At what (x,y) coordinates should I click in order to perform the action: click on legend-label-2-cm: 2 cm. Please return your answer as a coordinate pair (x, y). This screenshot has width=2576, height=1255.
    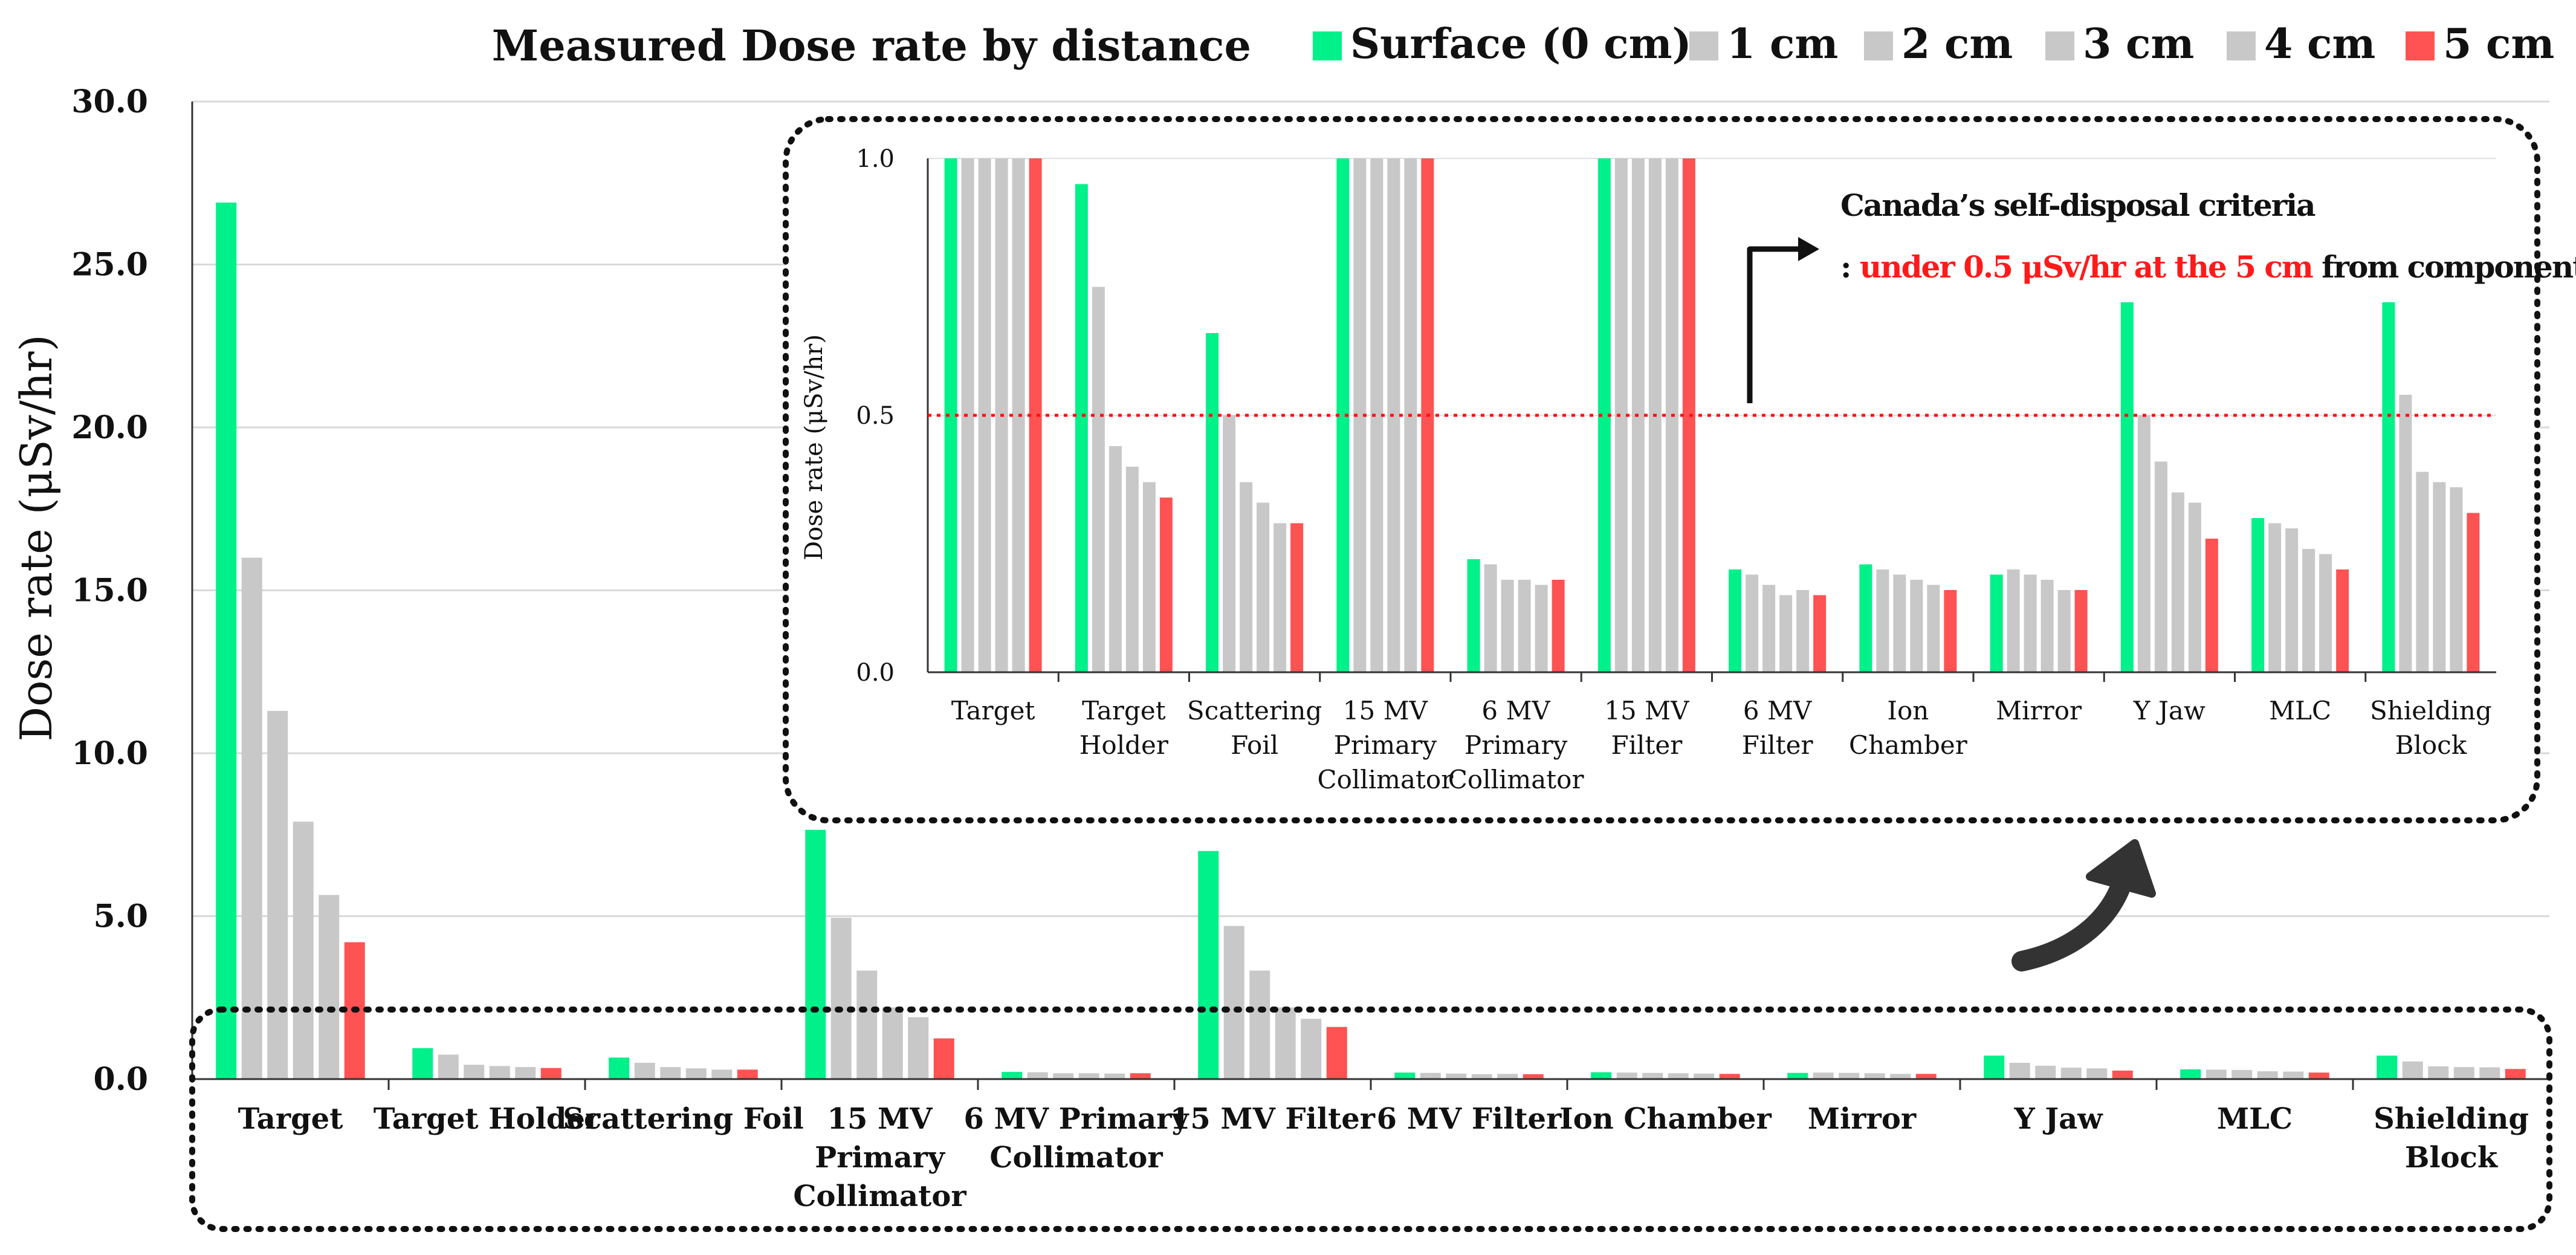
    Looking at the image, I should click on (1957, 44).